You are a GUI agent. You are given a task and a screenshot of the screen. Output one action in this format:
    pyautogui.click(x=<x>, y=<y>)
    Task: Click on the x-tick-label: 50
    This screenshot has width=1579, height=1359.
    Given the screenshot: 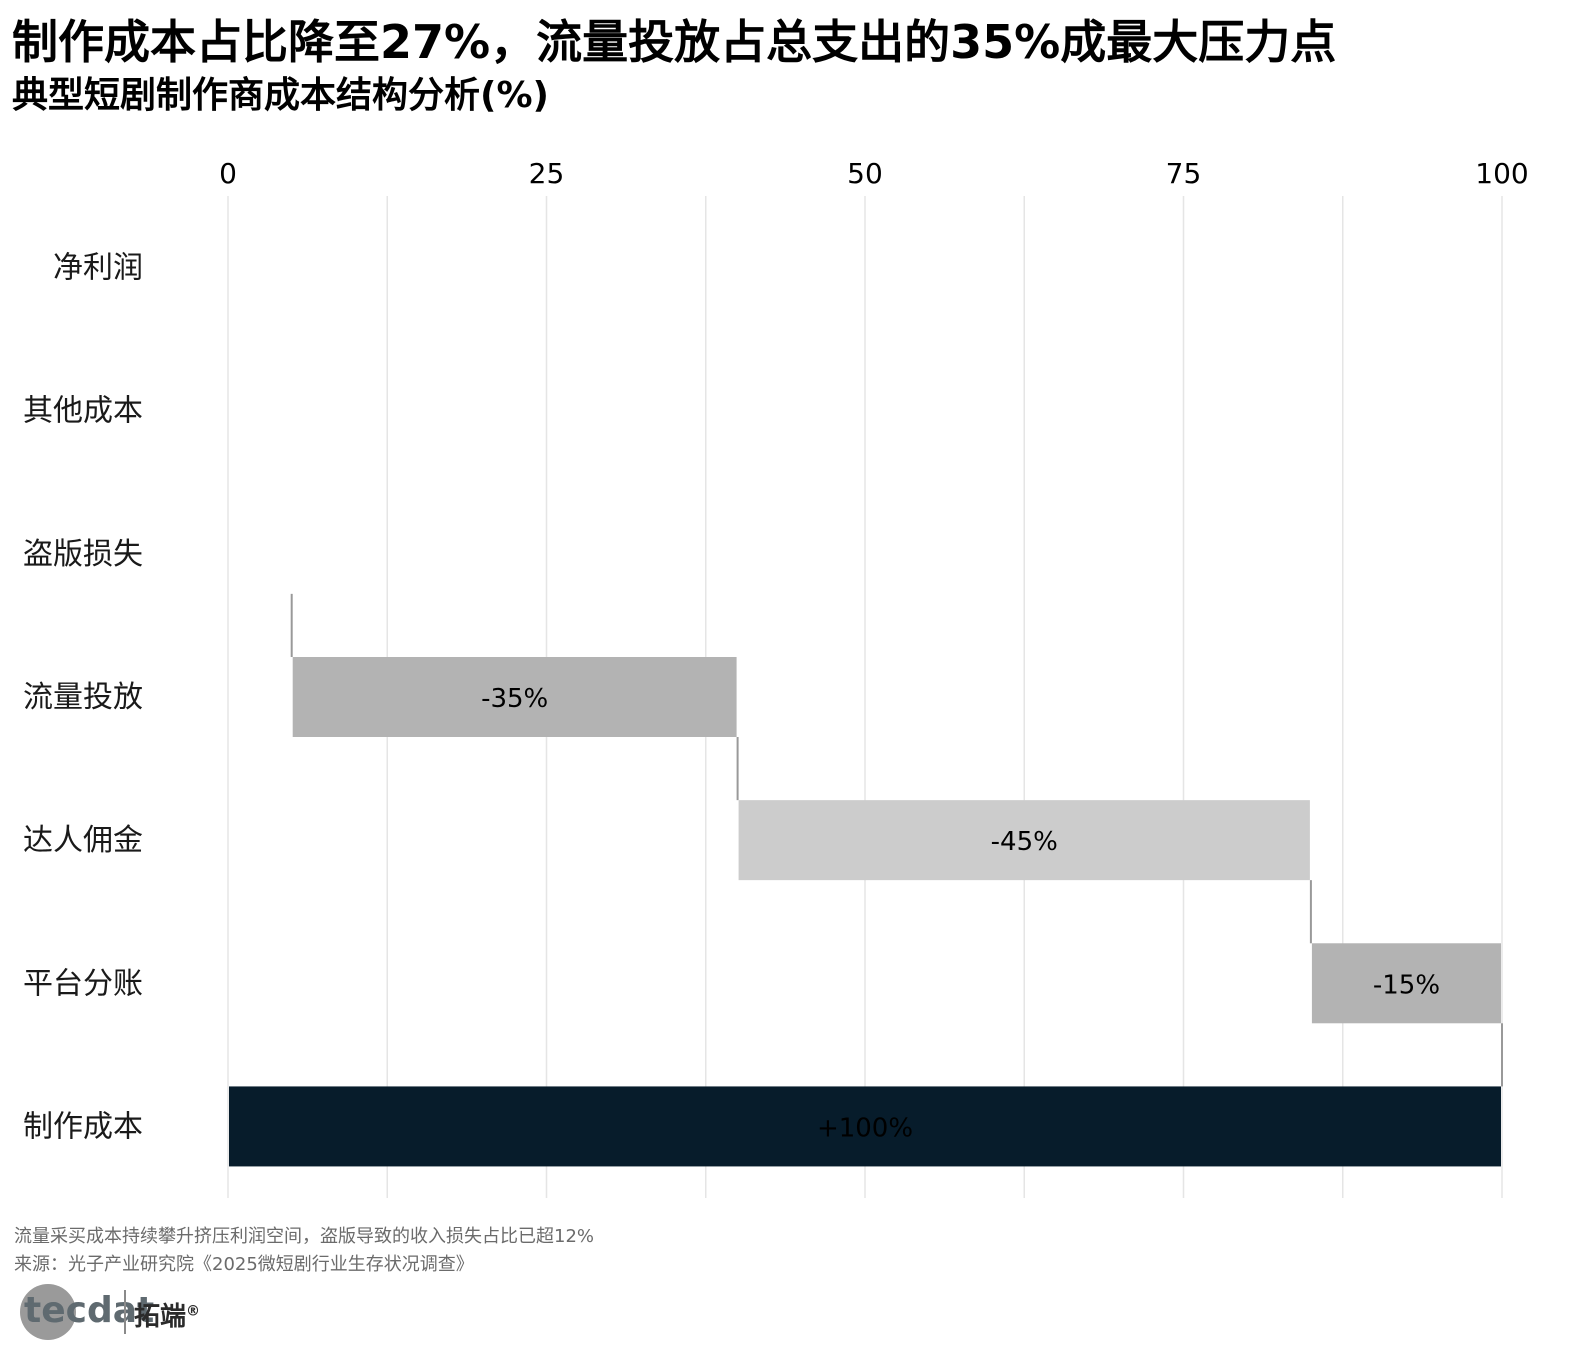 What is the action you would take?
    pyautogui.click(x=865, y=173)
    